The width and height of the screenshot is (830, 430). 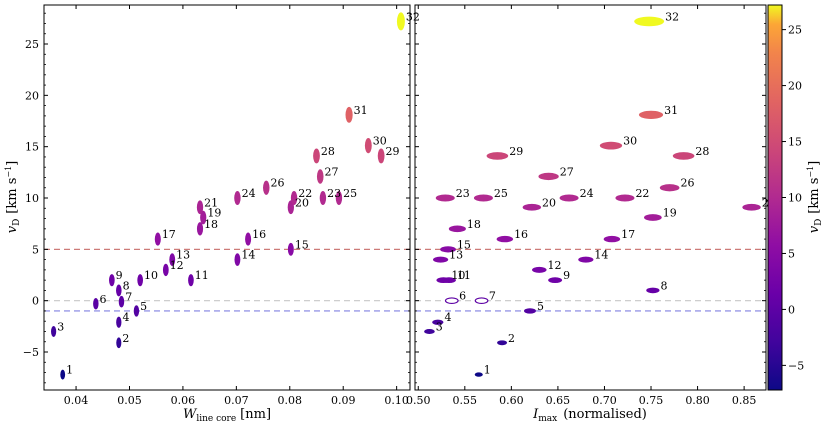 I want to click on left-x-tick-label-0: 0.04, so click(x=76, y=400).